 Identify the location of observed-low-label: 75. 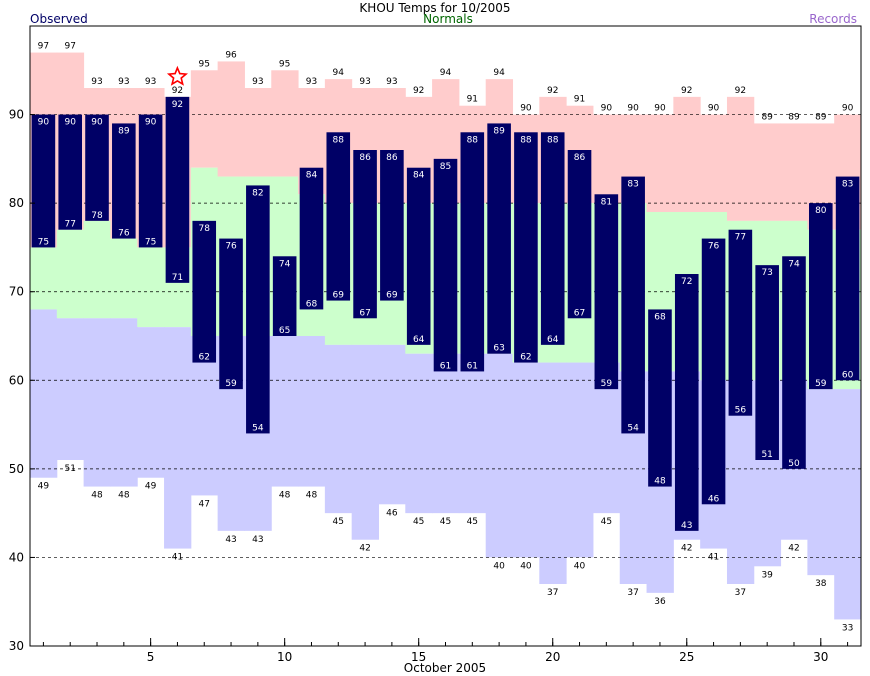
(43, 242).